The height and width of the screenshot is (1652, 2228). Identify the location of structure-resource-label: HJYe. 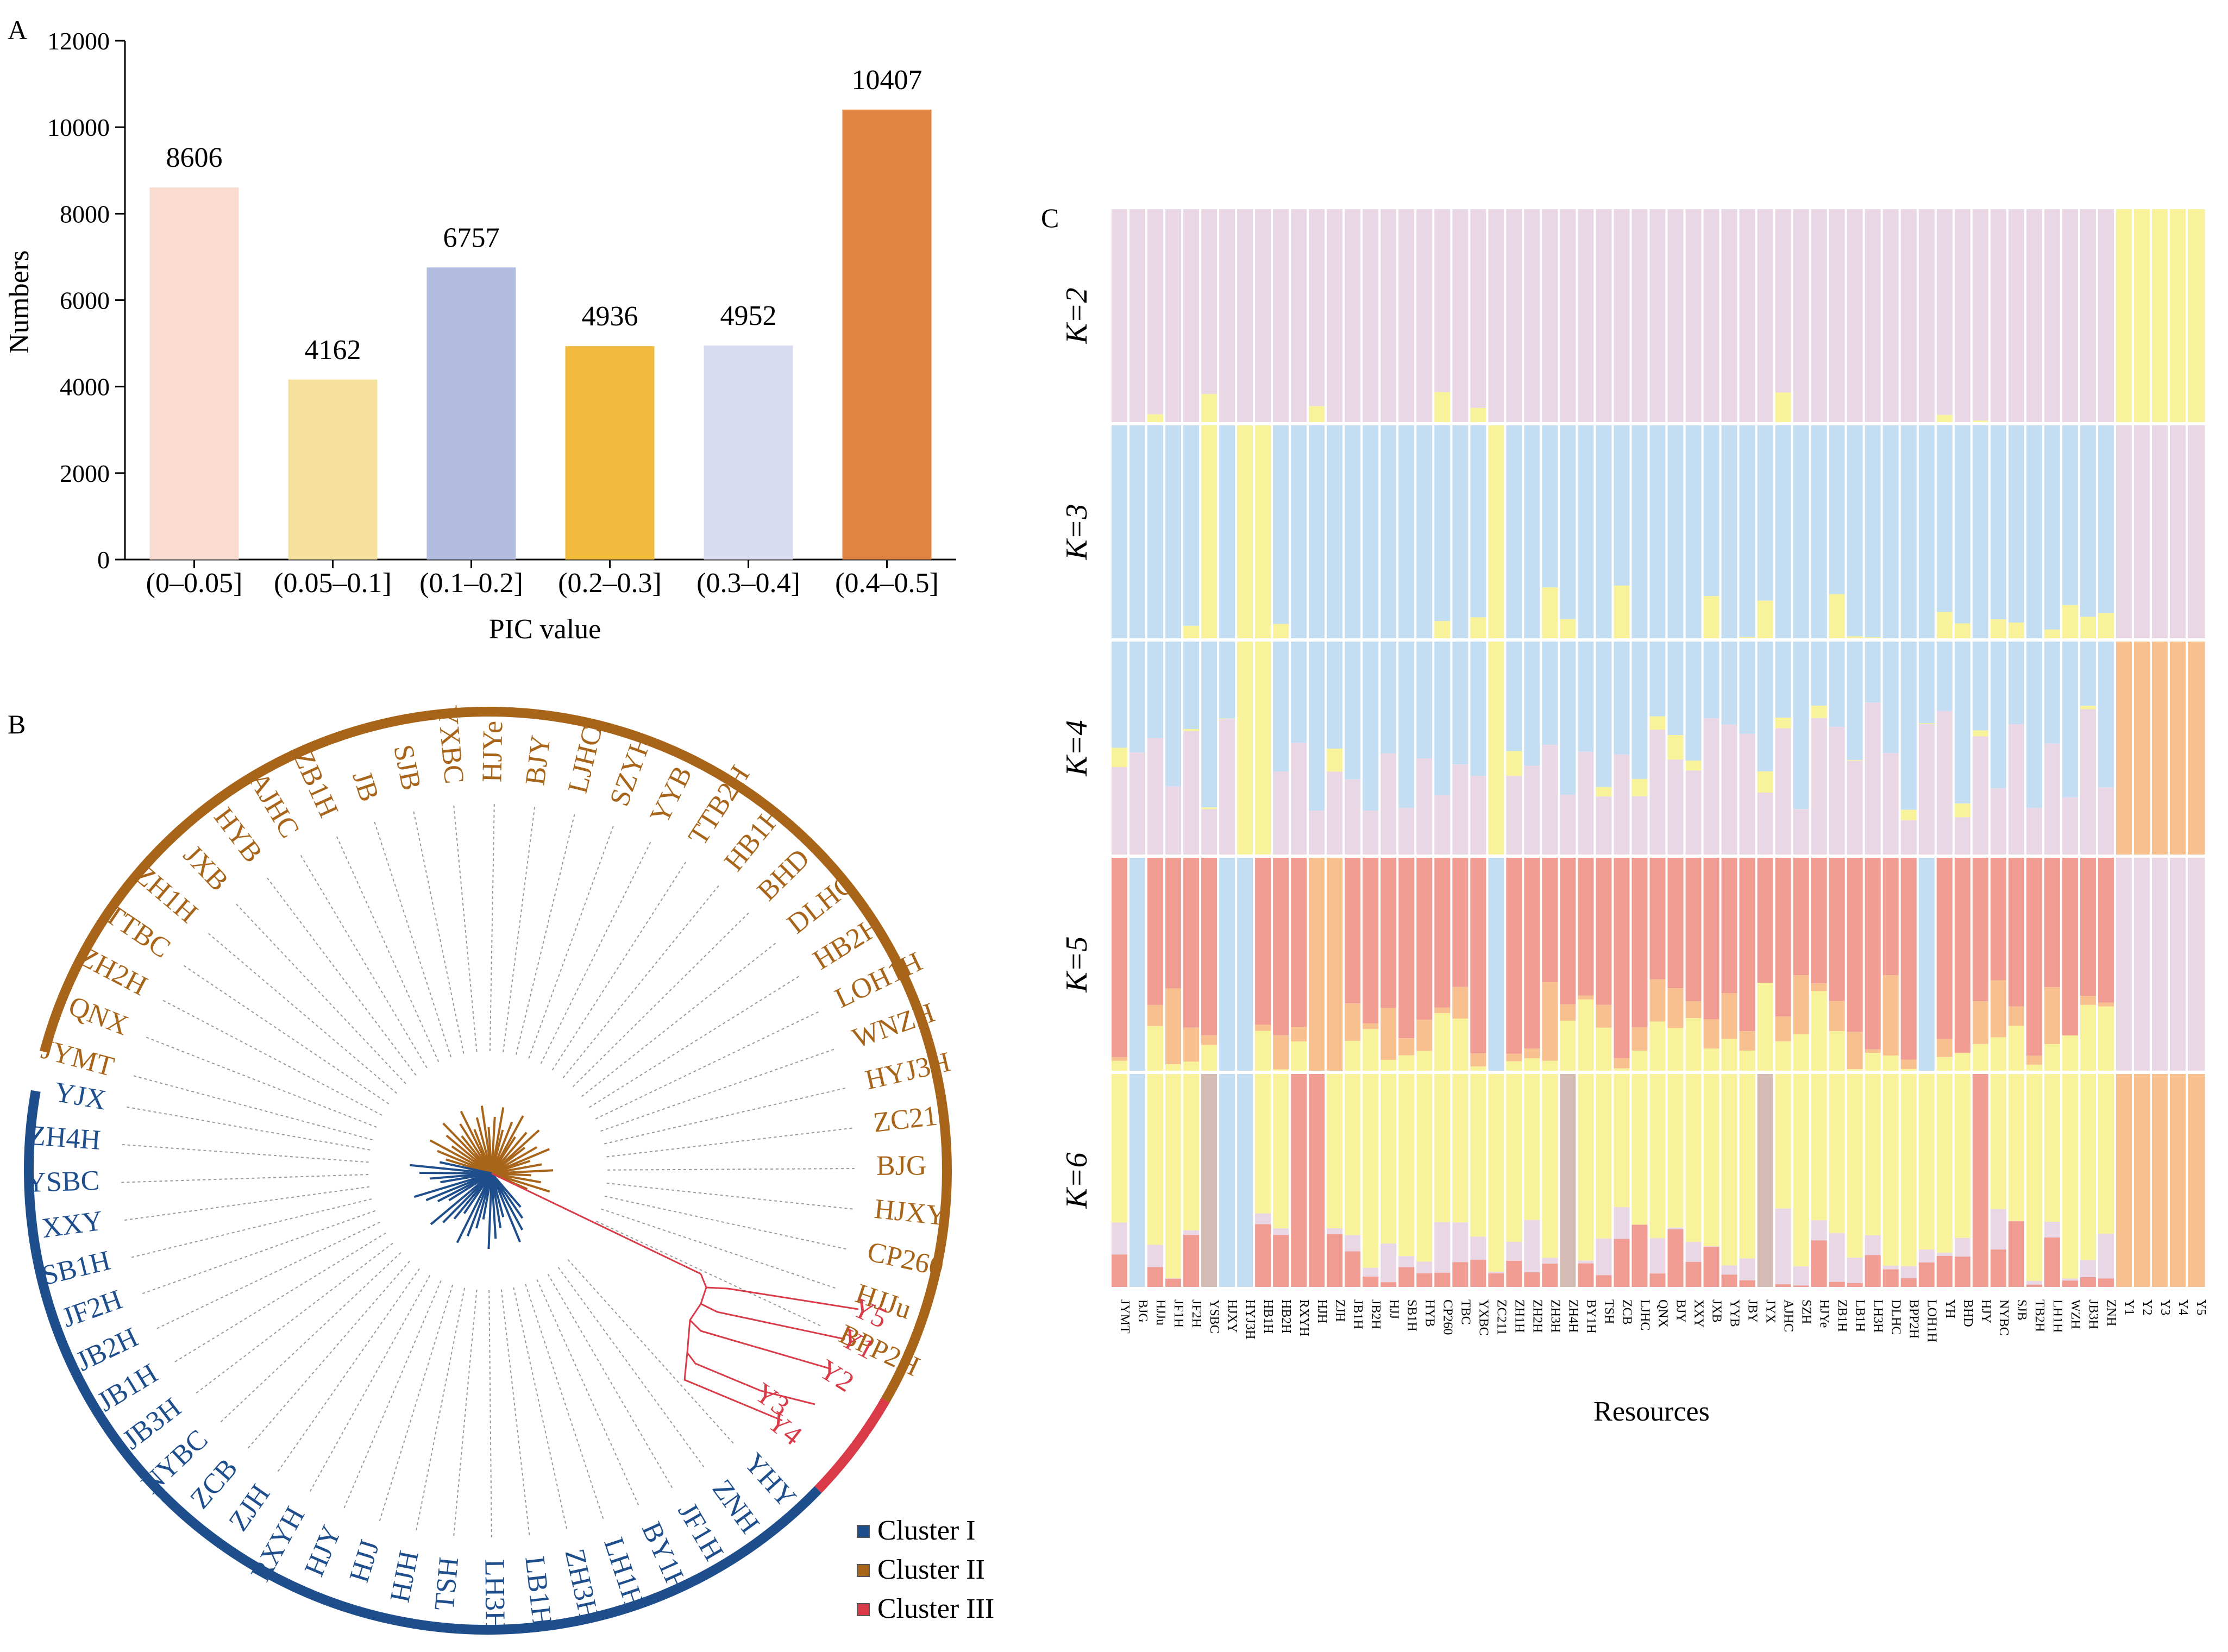
(1824, 1314).